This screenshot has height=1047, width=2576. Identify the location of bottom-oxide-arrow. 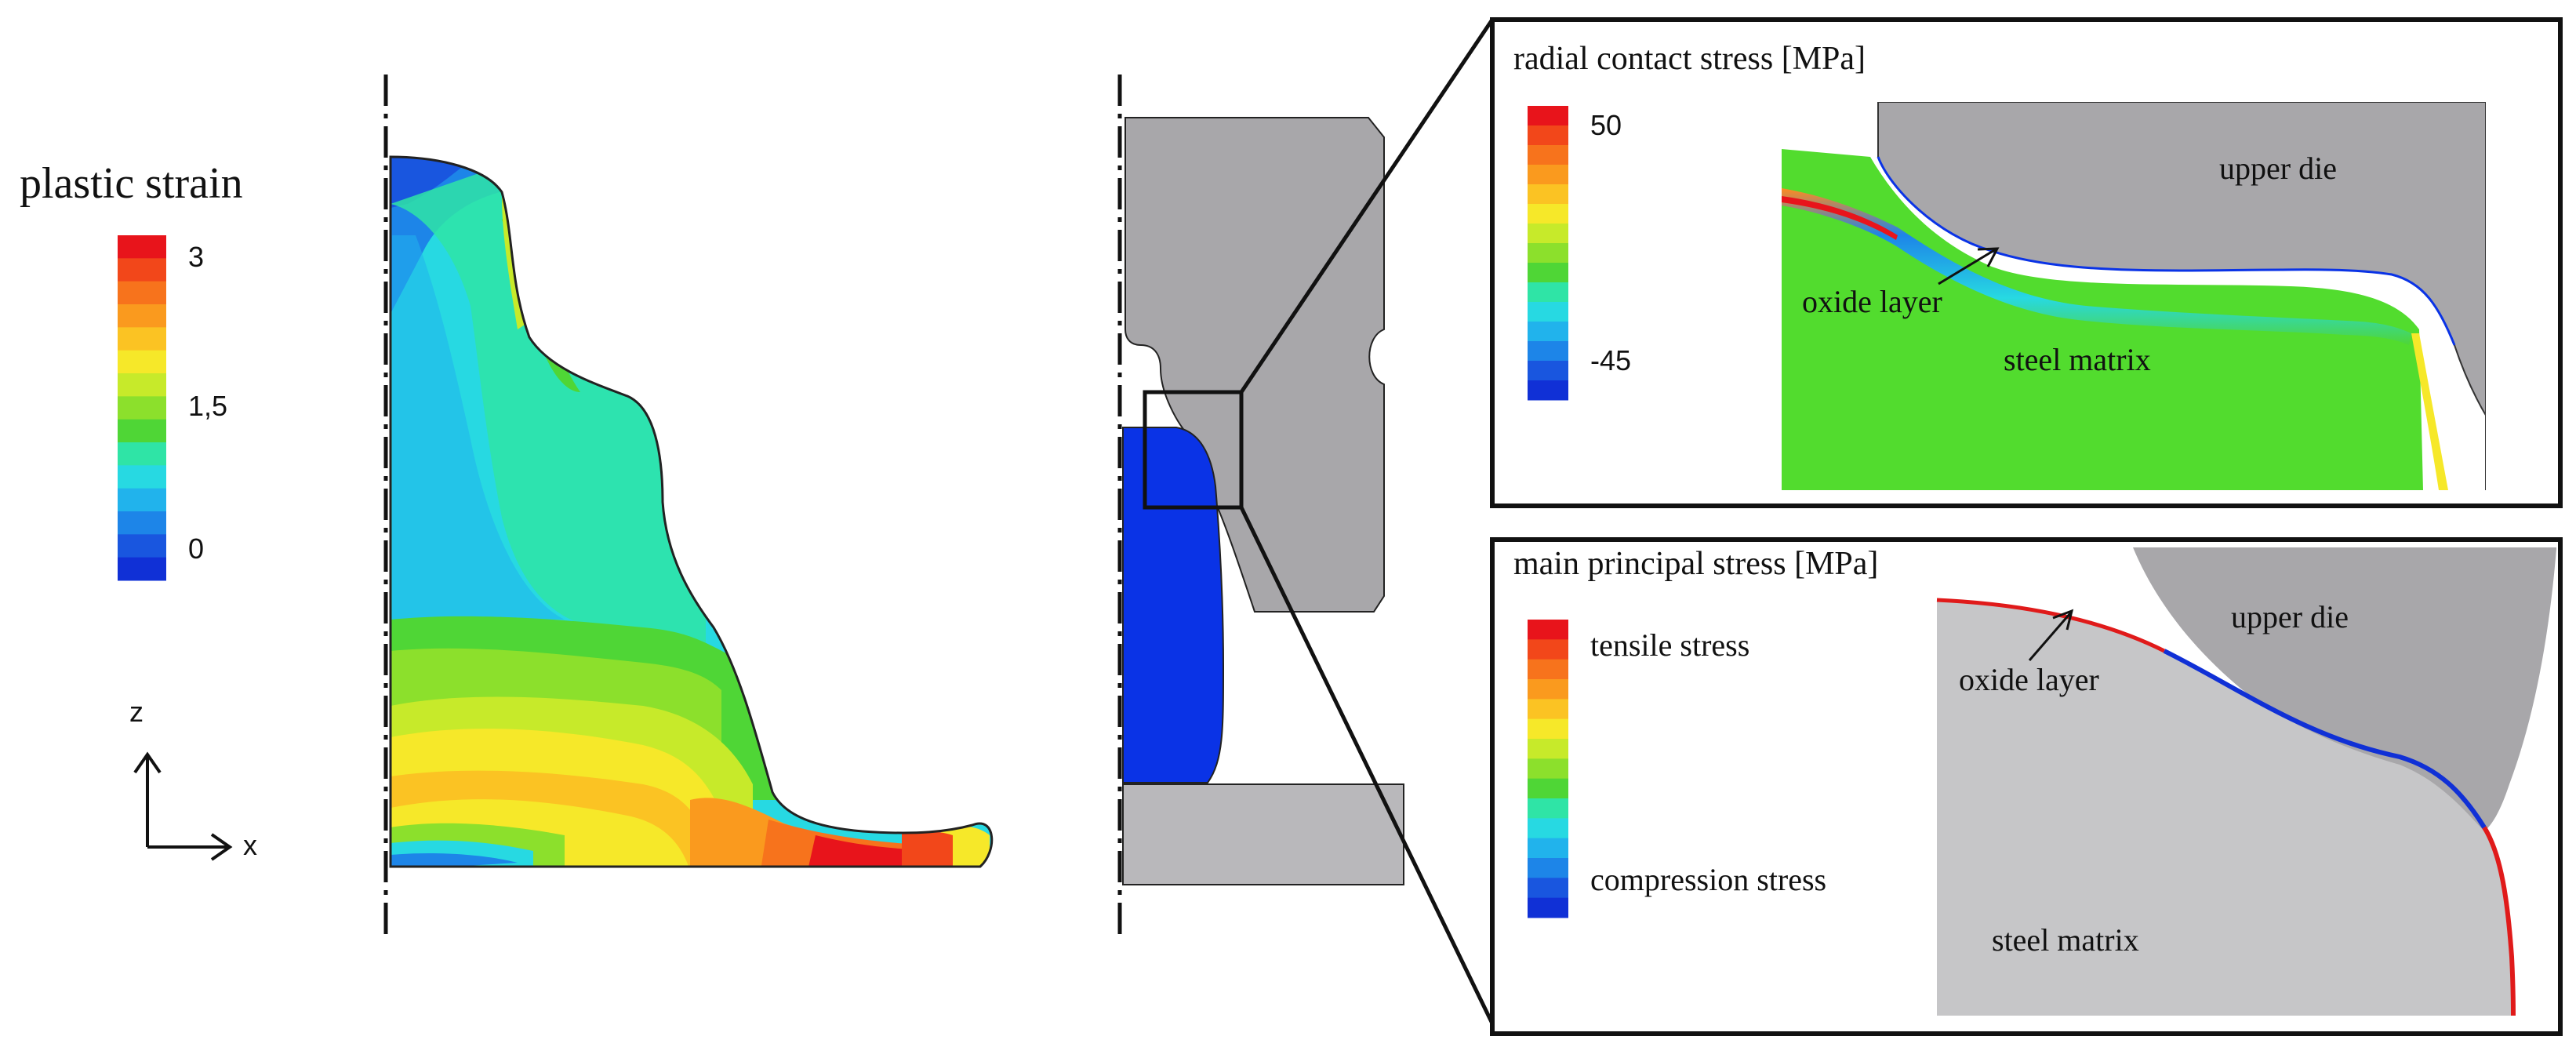
(2051, 635).